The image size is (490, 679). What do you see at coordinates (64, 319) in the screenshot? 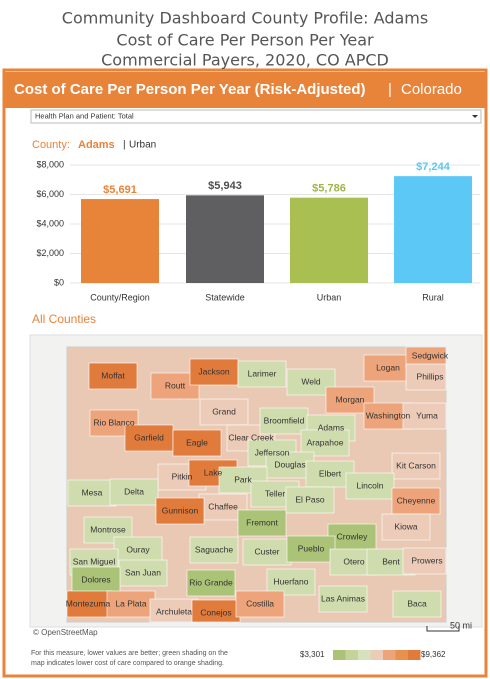
I see `map-title: All Counties` at bounding box center [64, 319].